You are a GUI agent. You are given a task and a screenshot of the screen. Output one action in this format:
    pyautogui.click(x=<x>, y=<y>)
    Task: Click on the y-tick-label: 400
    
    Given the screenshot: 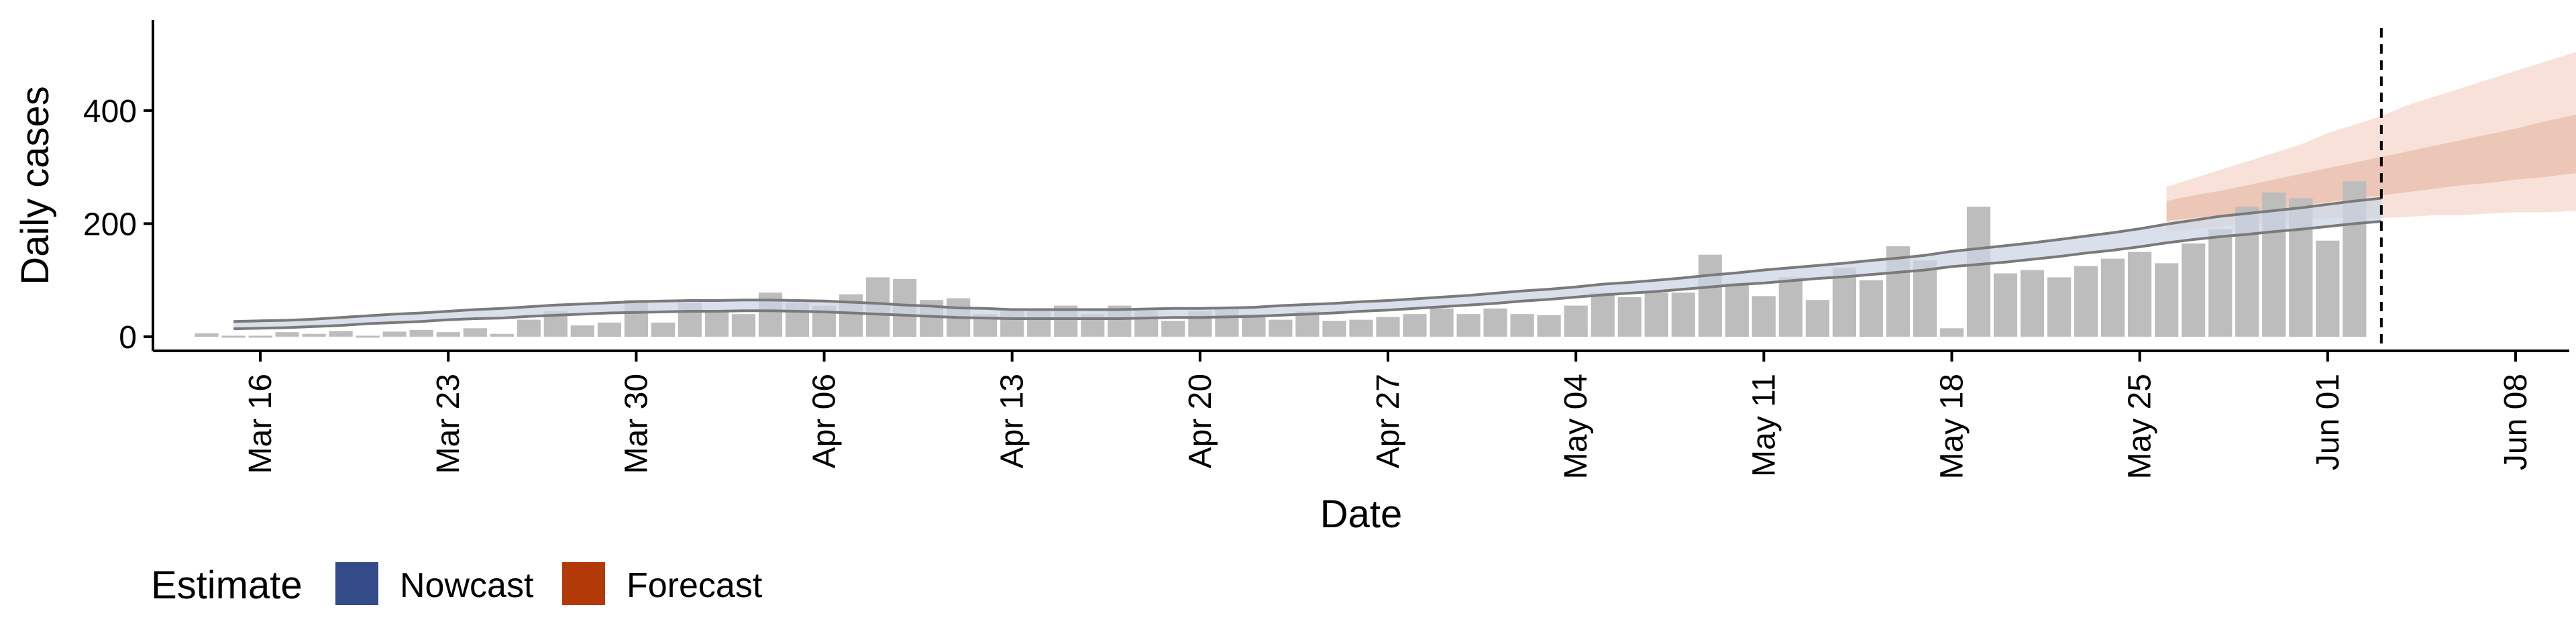 What is the action you would take?
    pyautogui.click(x=110, y=111)
    